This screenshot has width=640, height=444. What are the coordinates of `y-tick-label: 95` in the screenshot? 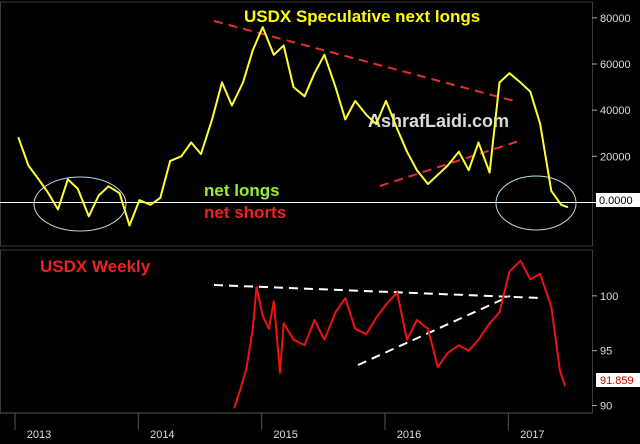 It's located at (606, 352).